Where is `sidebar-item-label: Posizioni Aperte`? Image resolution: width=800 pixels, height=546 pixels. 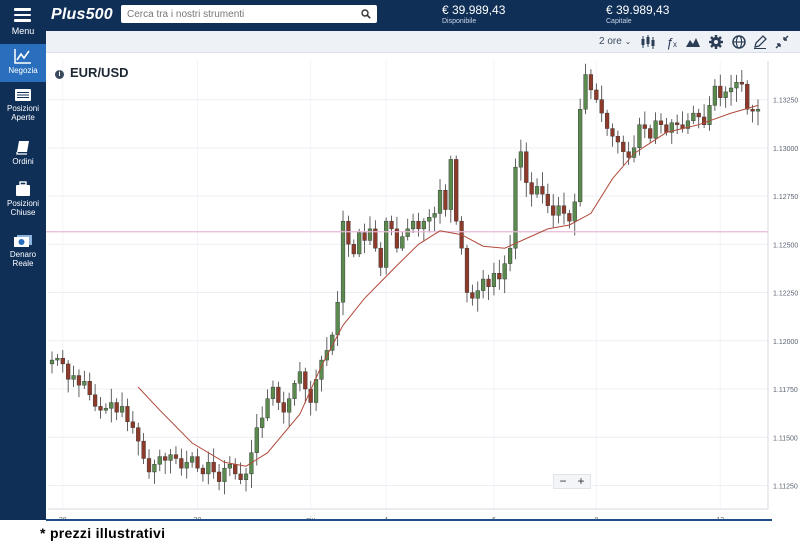 sidebar-item-label: Posizioni Aperte is located at coordinates (22, 113).